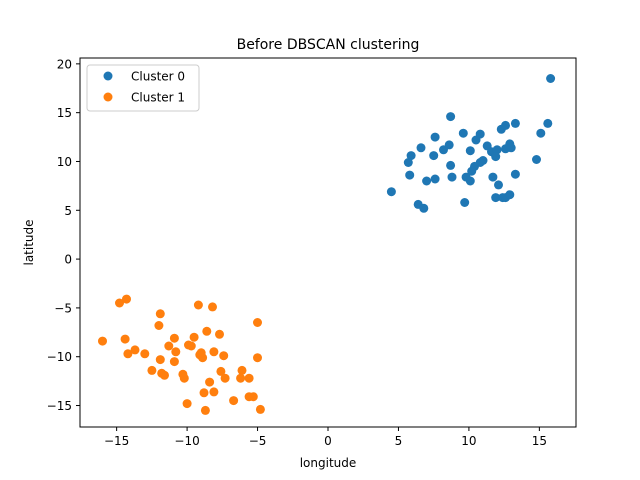 The width and height of the screenshot is (640, 480). I want to click on y-tick-label: −5, so click(63, 308).